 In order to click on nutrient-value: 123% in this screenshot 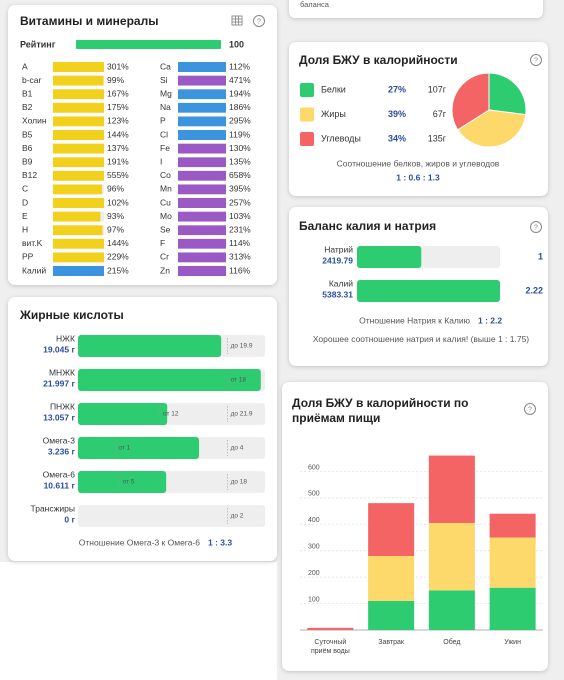, I will do `click(118, 121)`.